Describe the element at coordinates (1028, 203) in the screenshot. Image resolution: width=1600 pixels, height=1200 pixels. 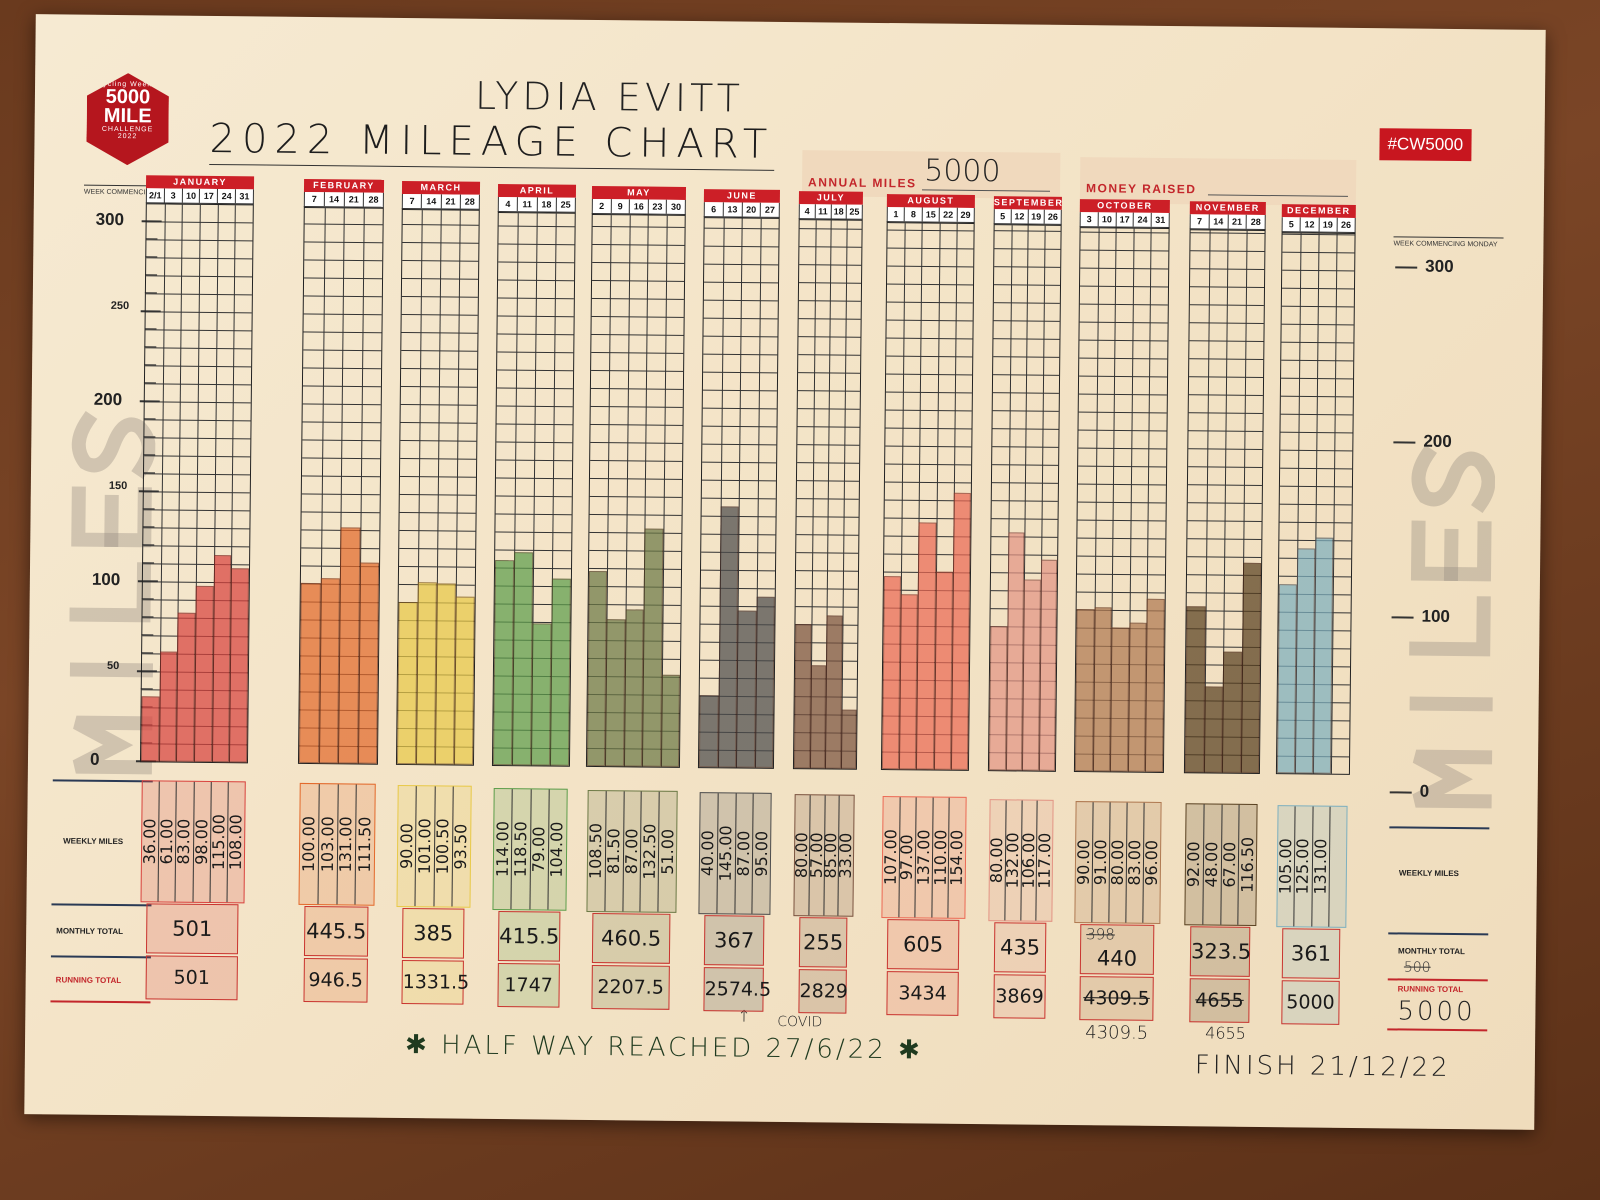
I see `month-header-september: SEPTEMBER` at that location.